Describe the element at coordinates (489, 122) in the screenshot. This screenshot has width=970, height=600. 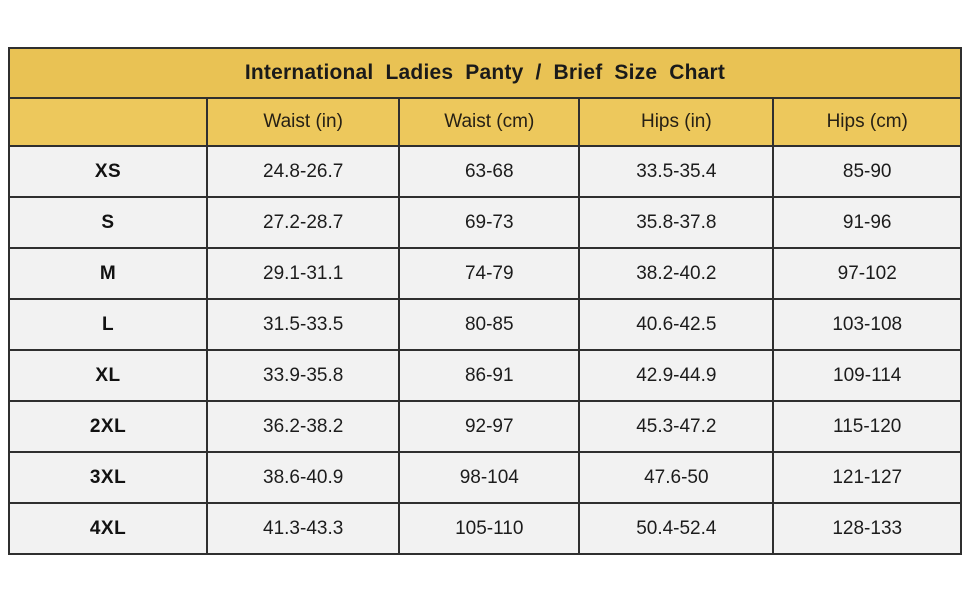
I see `column-header-waist-cm: Waist (cm)` at that location.